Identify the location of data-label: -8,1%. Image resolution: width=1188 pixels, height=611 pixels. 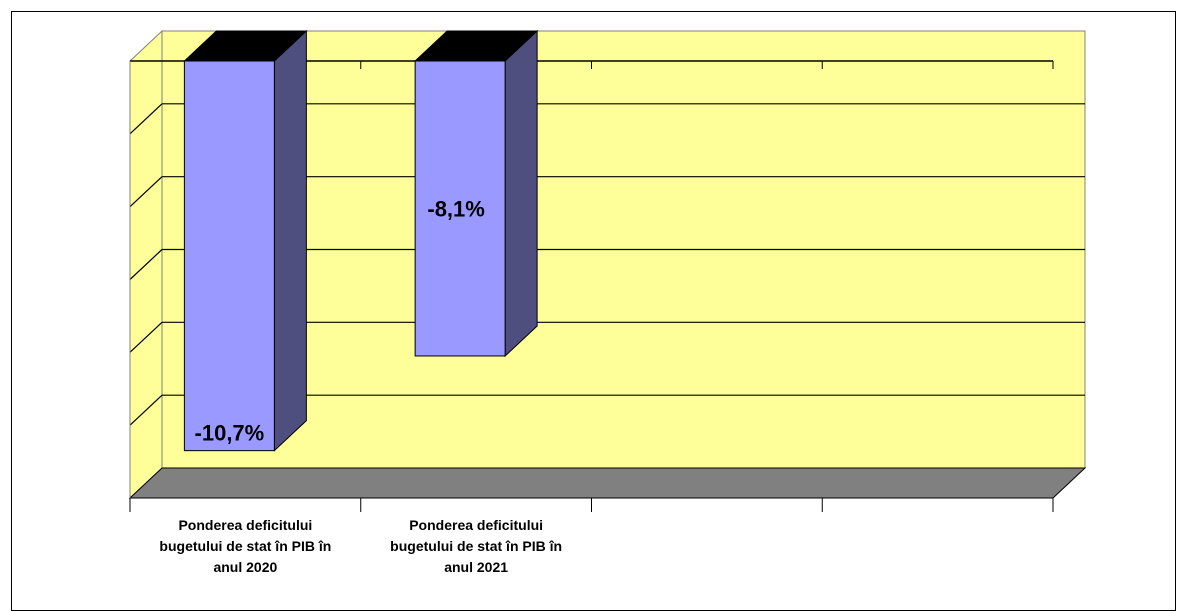
(455, 208).